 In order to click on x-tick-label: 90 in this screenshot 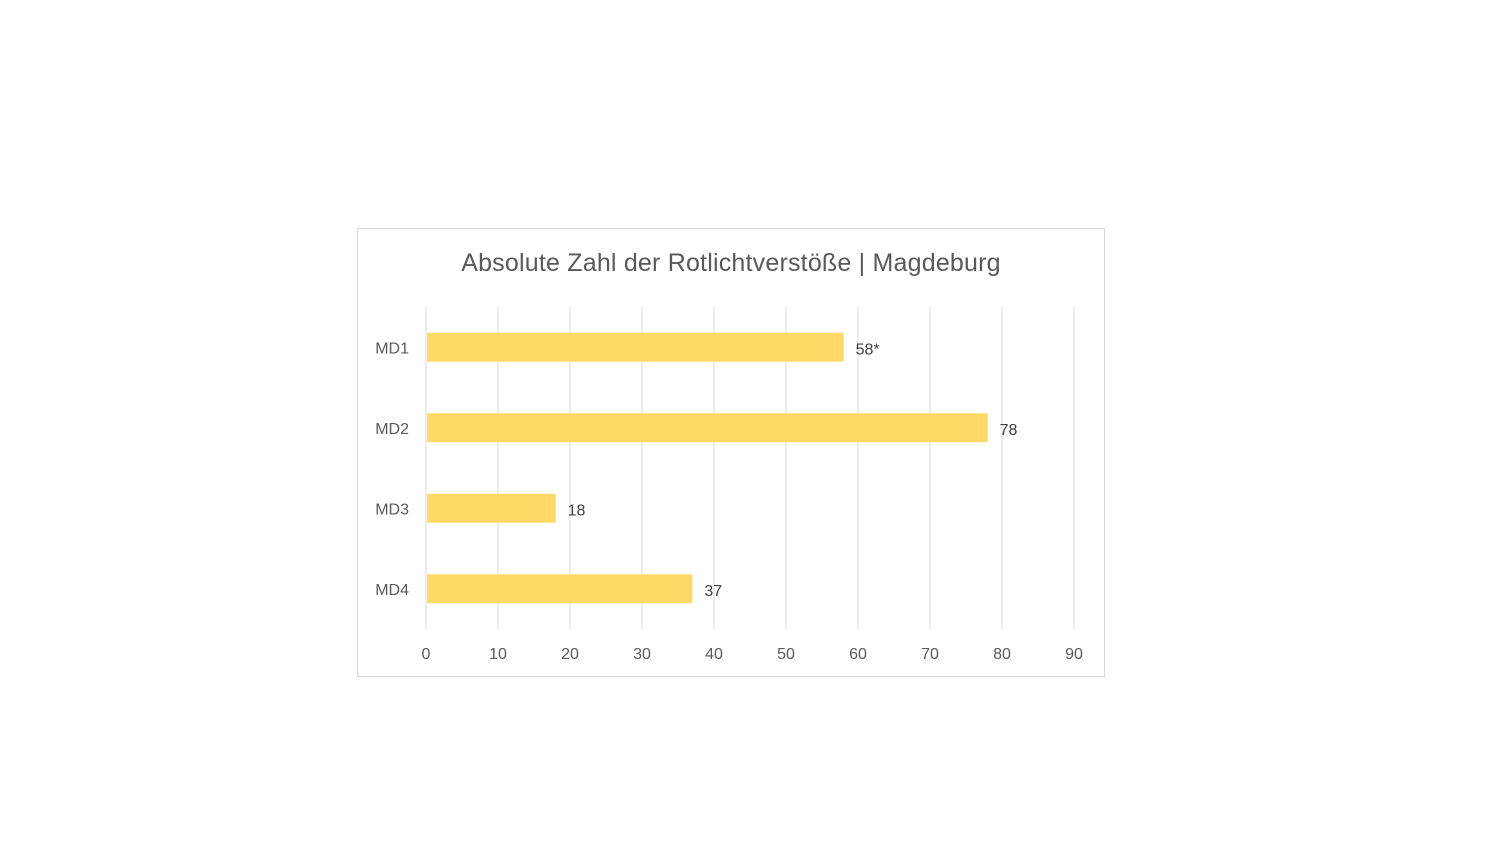, I will do `click(1074, 654)`.